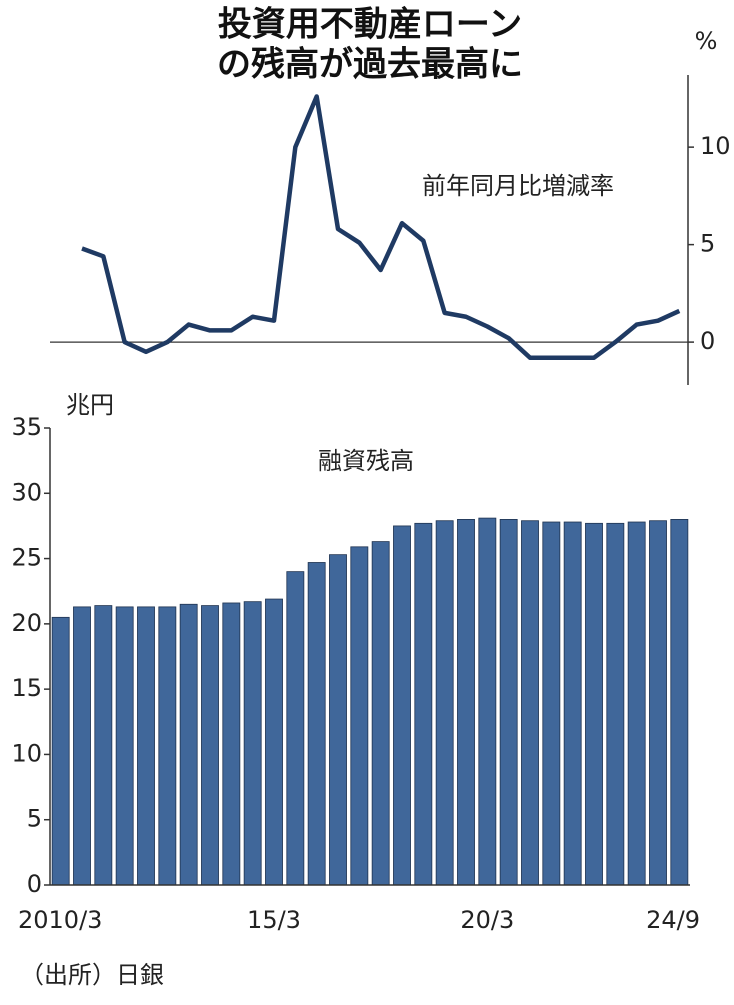  What do you see at coordinates (487, 920) in the screenshot?
I see `x-tick-label: 20/3` at bounding box center [487, 920].